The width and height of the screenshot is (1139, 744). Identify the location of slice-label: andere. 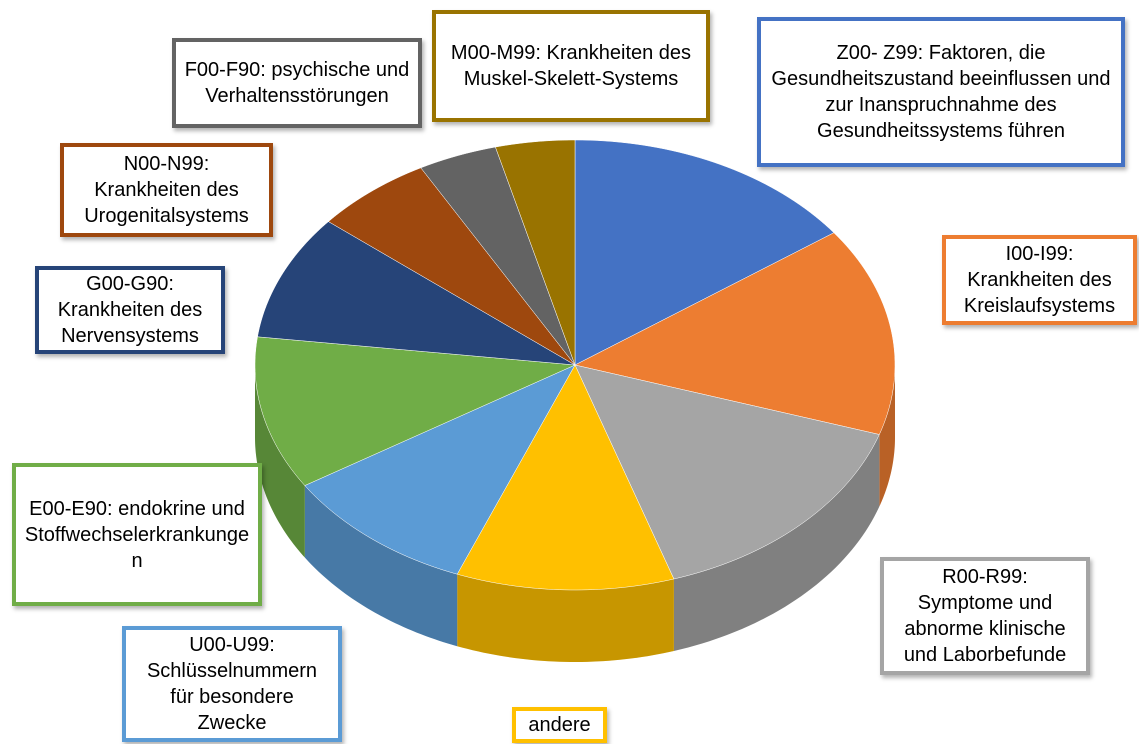
(559, 725).